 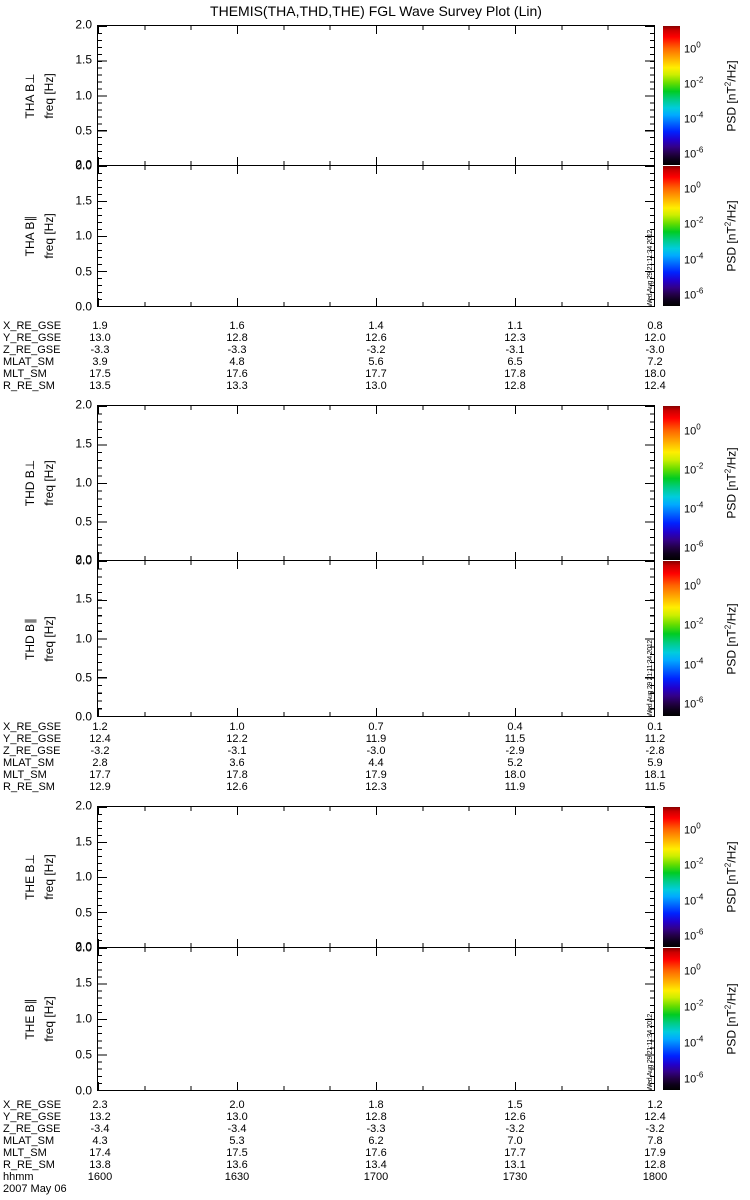 What do you see at coordinates (694, 223) in the screenshot?
I see `colorbar-tick-label: 10⁻²` at bounding box center [694, 223].